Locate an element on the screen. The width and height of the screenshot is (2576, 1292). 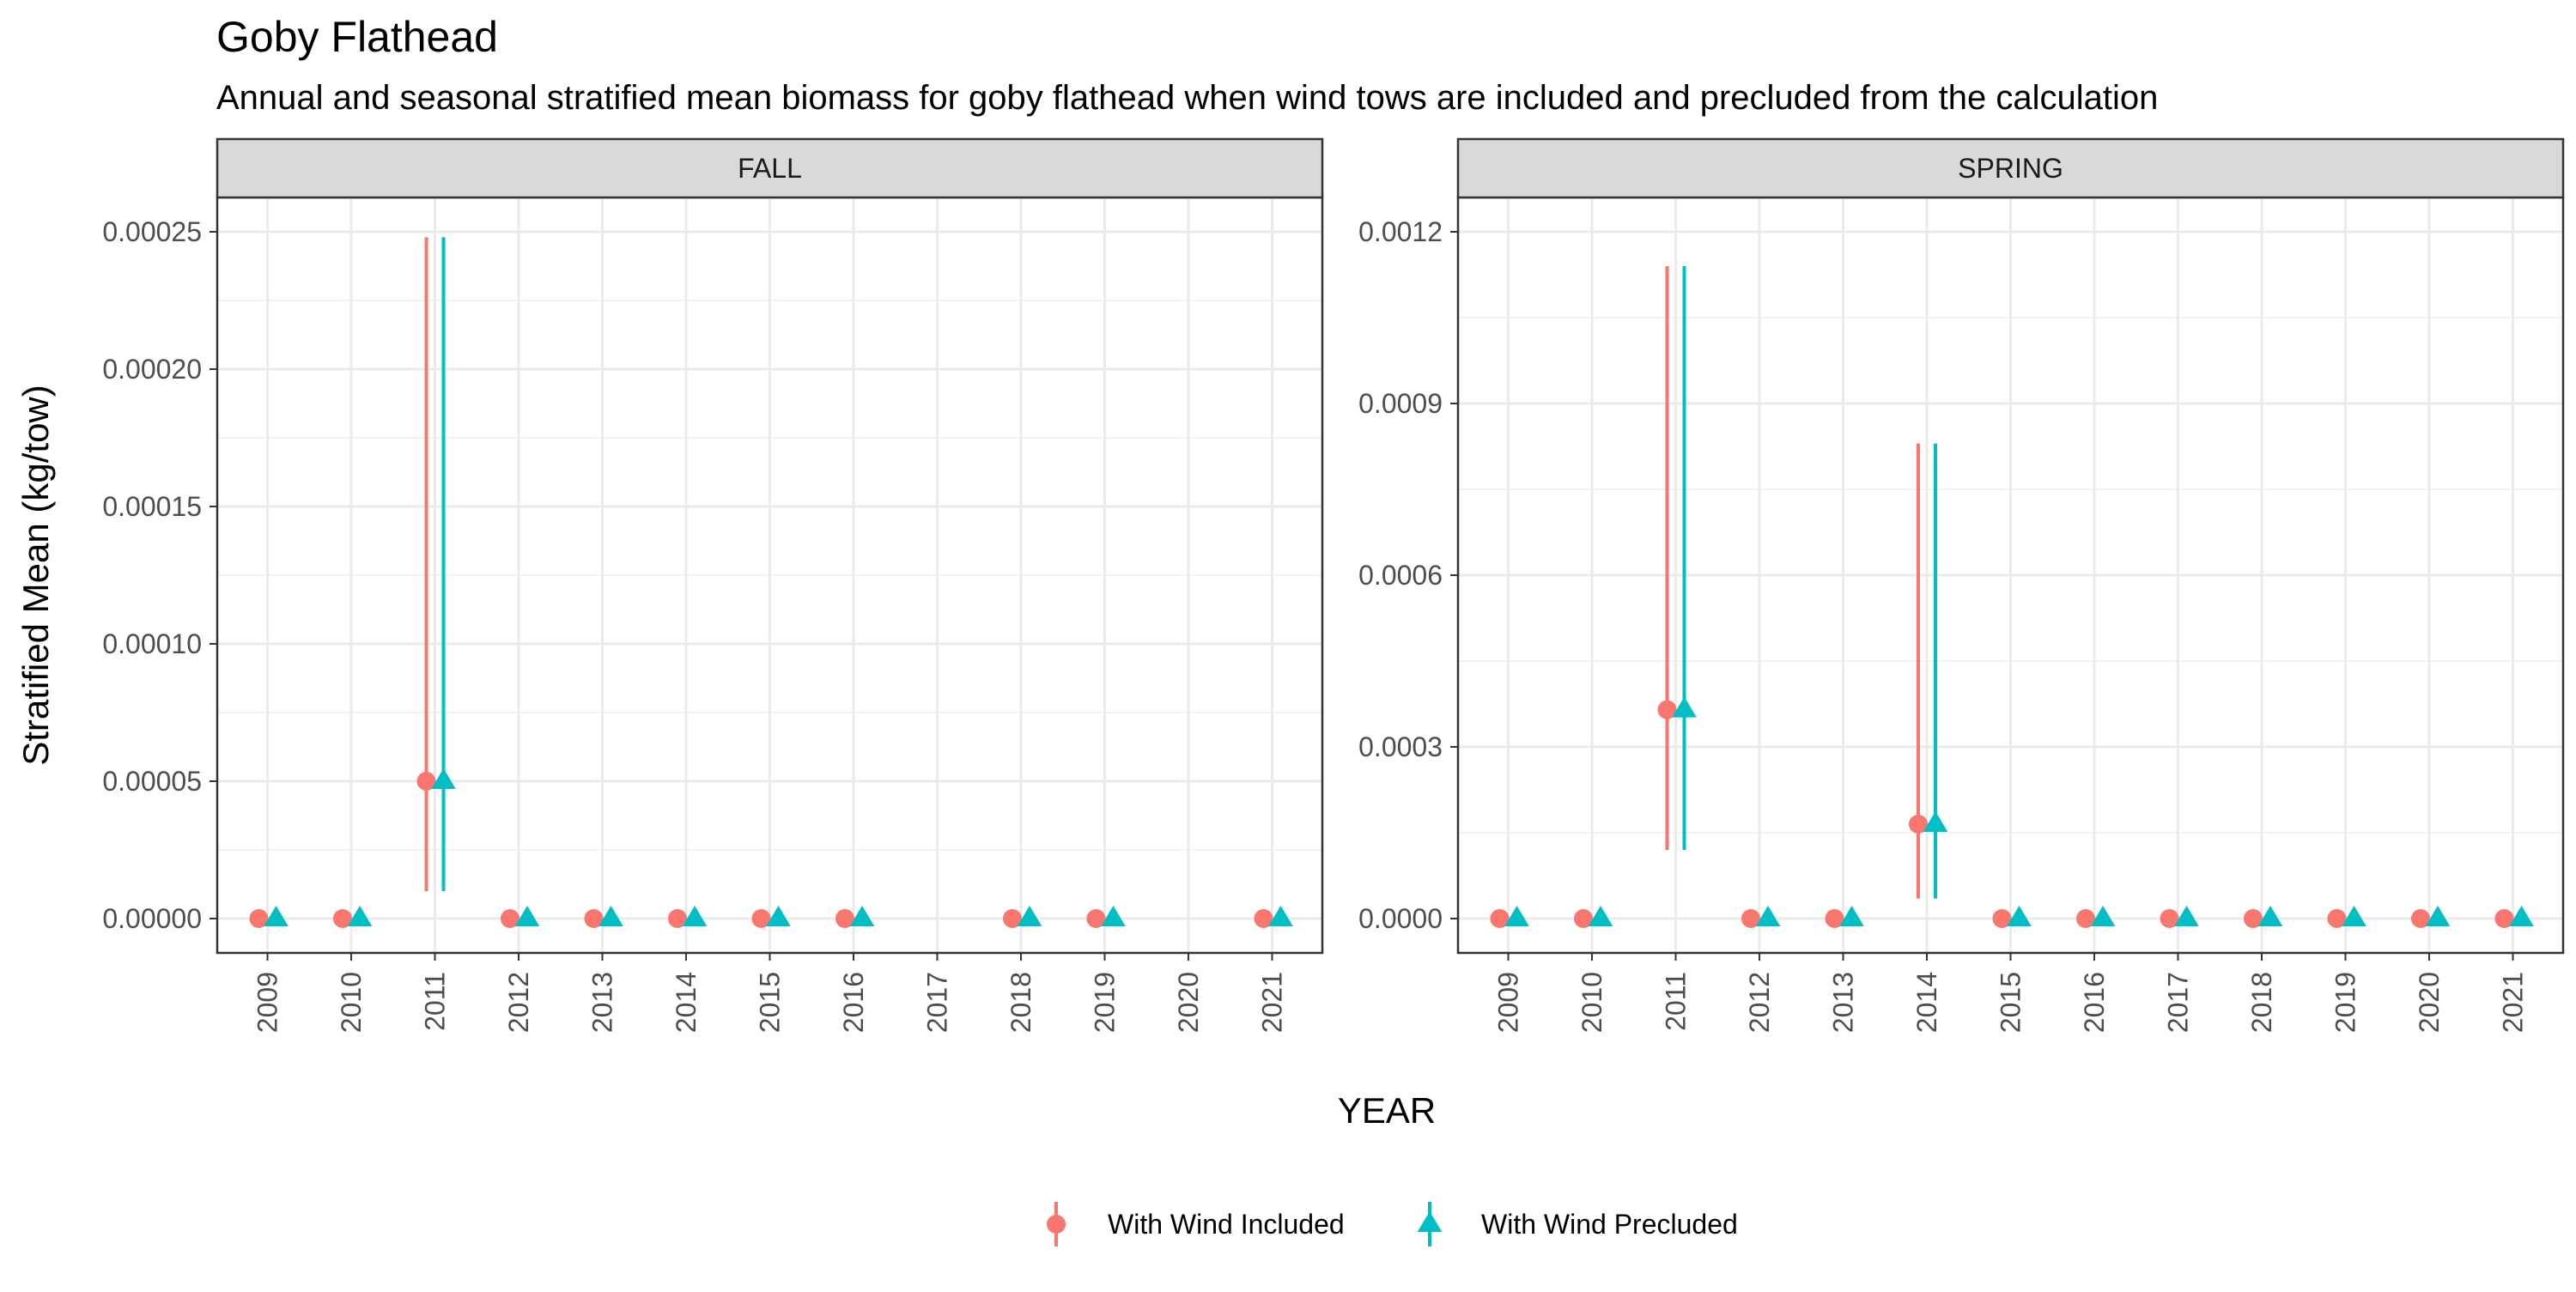
chart-title: Goby Flathead is located at coordinates (357, 37).